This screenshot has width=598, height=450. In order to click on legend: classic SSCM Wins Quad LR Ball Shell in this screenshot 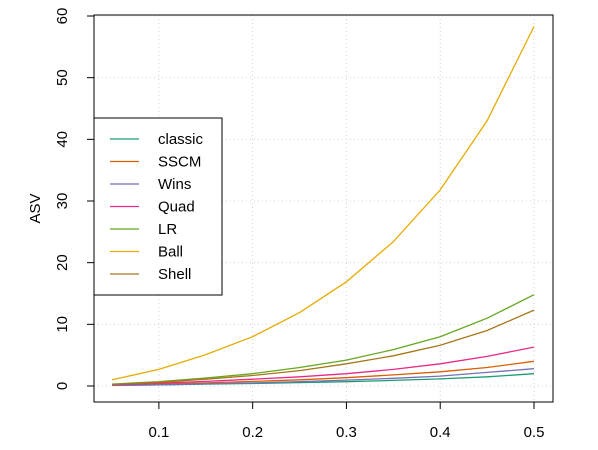, I will do `click(158, 206)`.